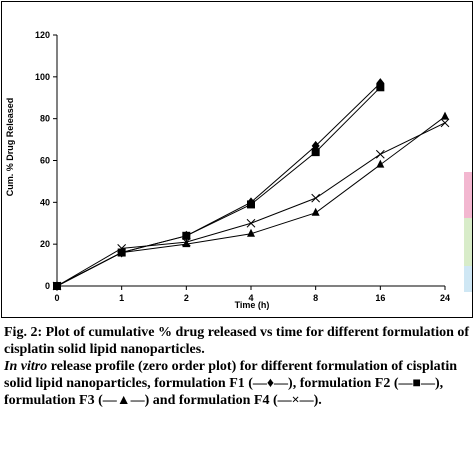  What do you see at coordinates (250, 298) in the screenshot?
I see `x-tick-label: 4` at bounding box center [250, 298].